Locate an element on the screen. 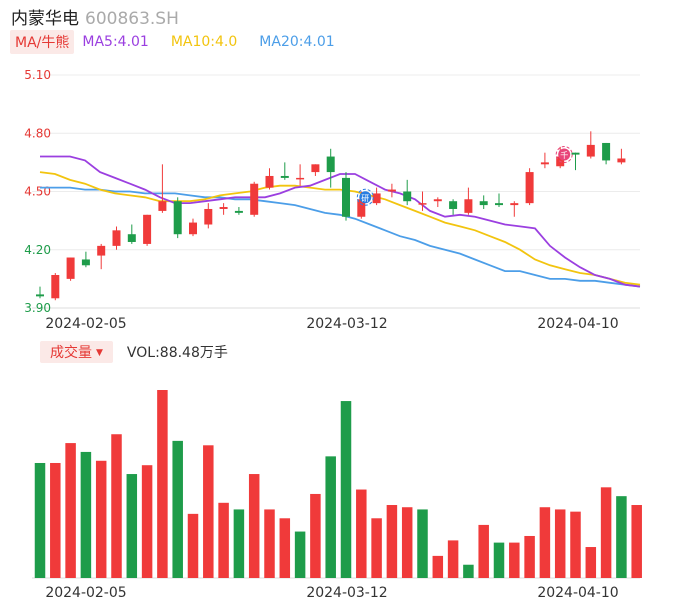  marker-label: 千 is located at coordinates (564, 155).